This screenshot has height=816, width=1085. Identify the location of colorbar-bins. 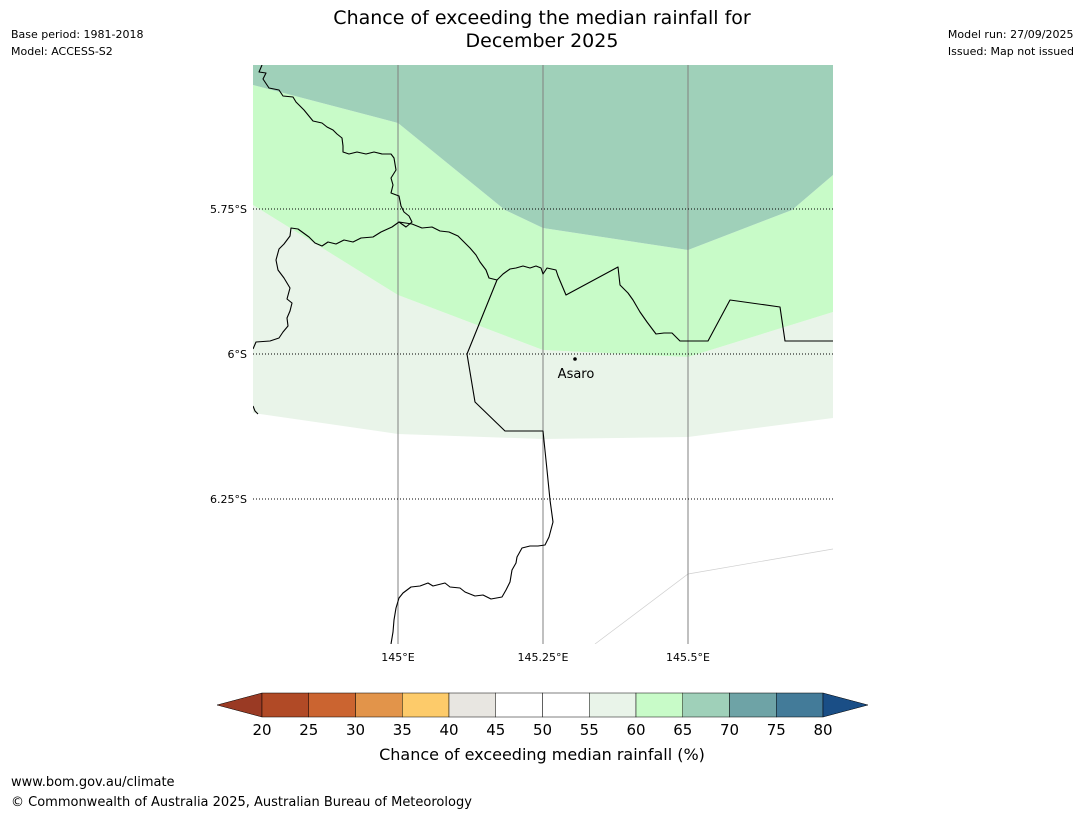
(542, 705).